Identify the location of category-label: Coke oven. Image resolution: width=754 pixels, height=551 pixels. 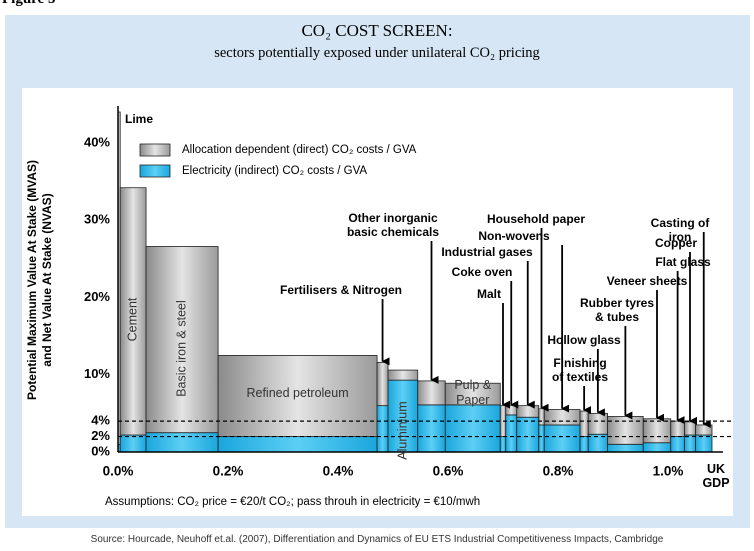
(482, 272).